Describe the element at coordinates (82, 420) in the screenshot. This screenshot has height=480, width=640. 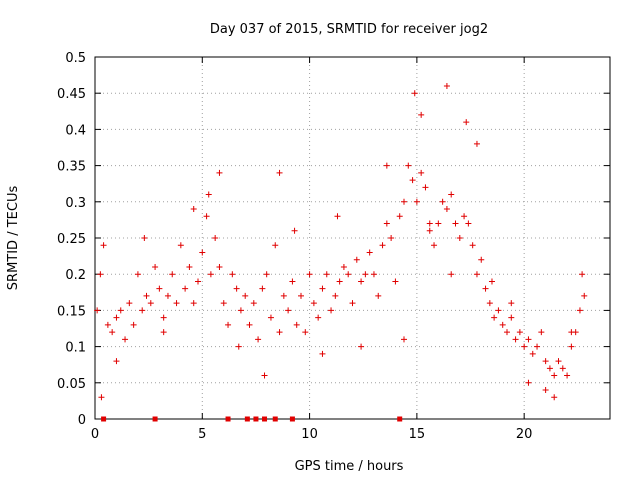
I see `y-tick-label: 0` at that location.